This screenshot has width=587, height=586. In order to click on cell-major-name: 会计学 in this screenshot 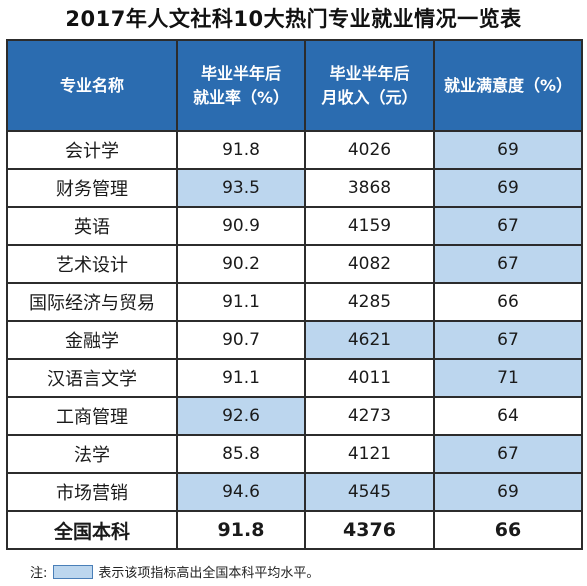, I will do `click(92, 150)`.